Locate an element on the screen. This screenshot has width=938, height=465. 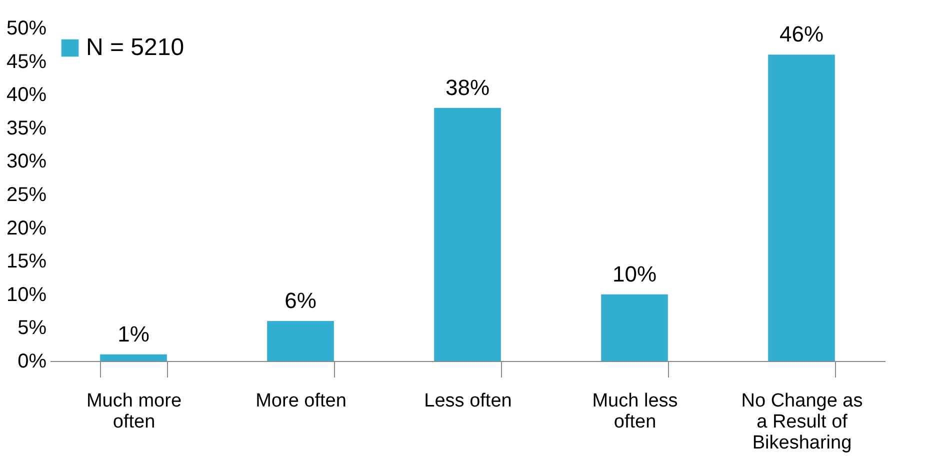
y-tick-label: 40% is located at coordinates (26, 95).